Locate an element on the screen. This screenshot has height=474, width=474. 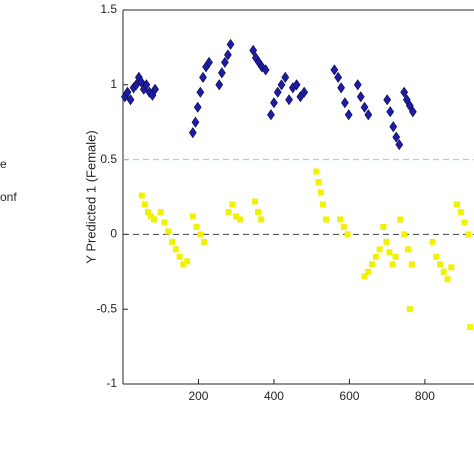
y-tick-label: -1 is located at coordinates (111, 383).